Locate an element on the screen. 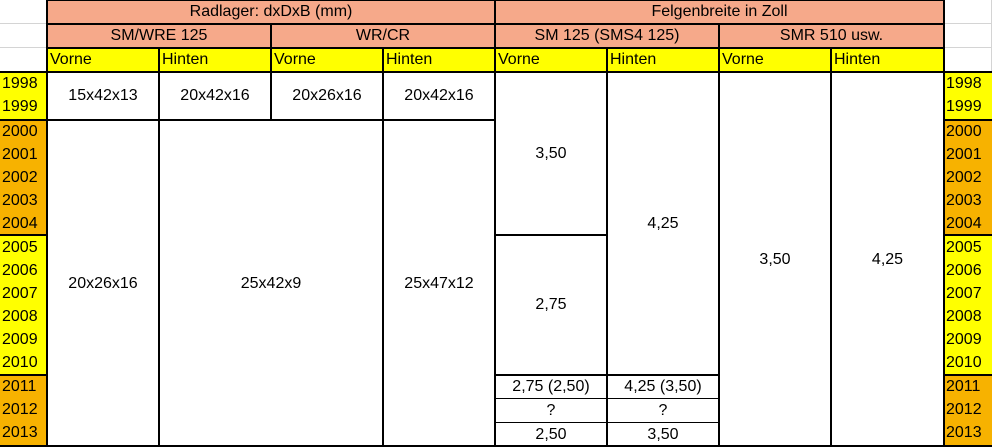  radlager-cell: 25x47x12 is located at coordinates (439, 283).